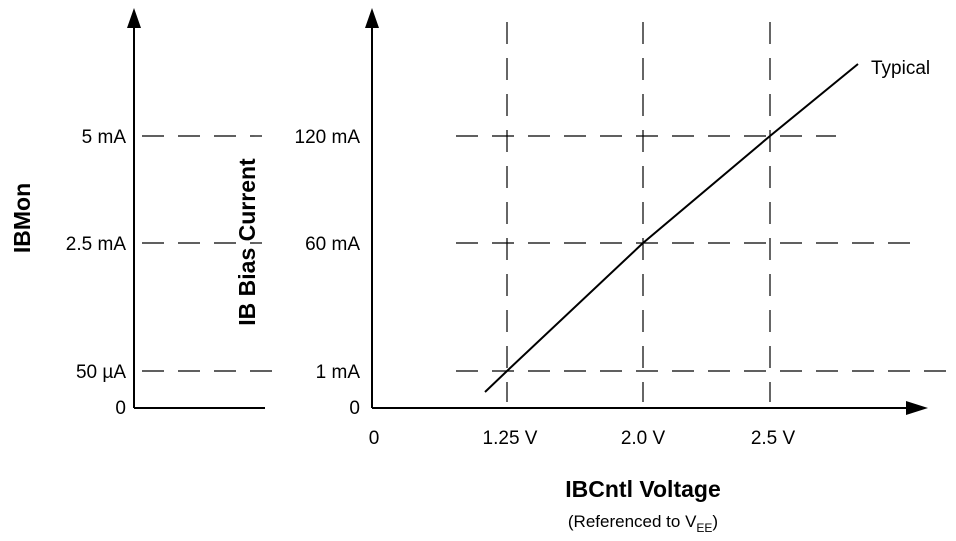  Describe the element at coordinates (332, 244) in the screenshot. I see `ib-y-tick-label: 60 mA` at that location.